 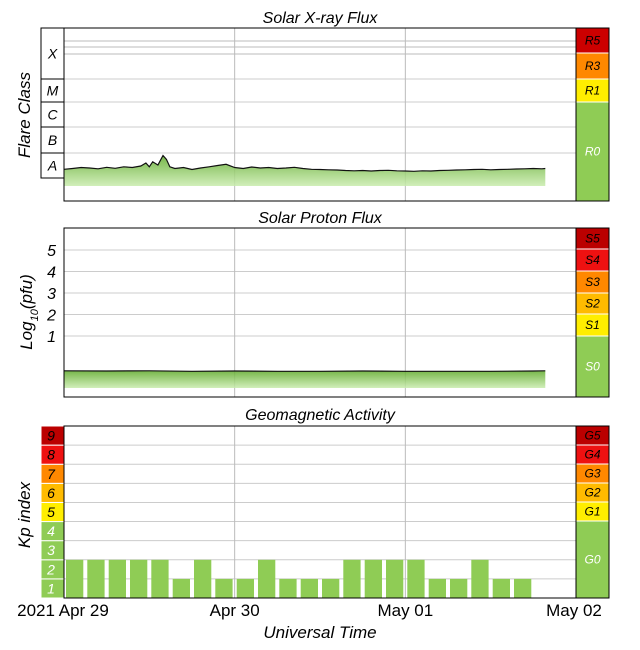 I want to click on kp-level-label-5: 5, so click(x=51, y=512).